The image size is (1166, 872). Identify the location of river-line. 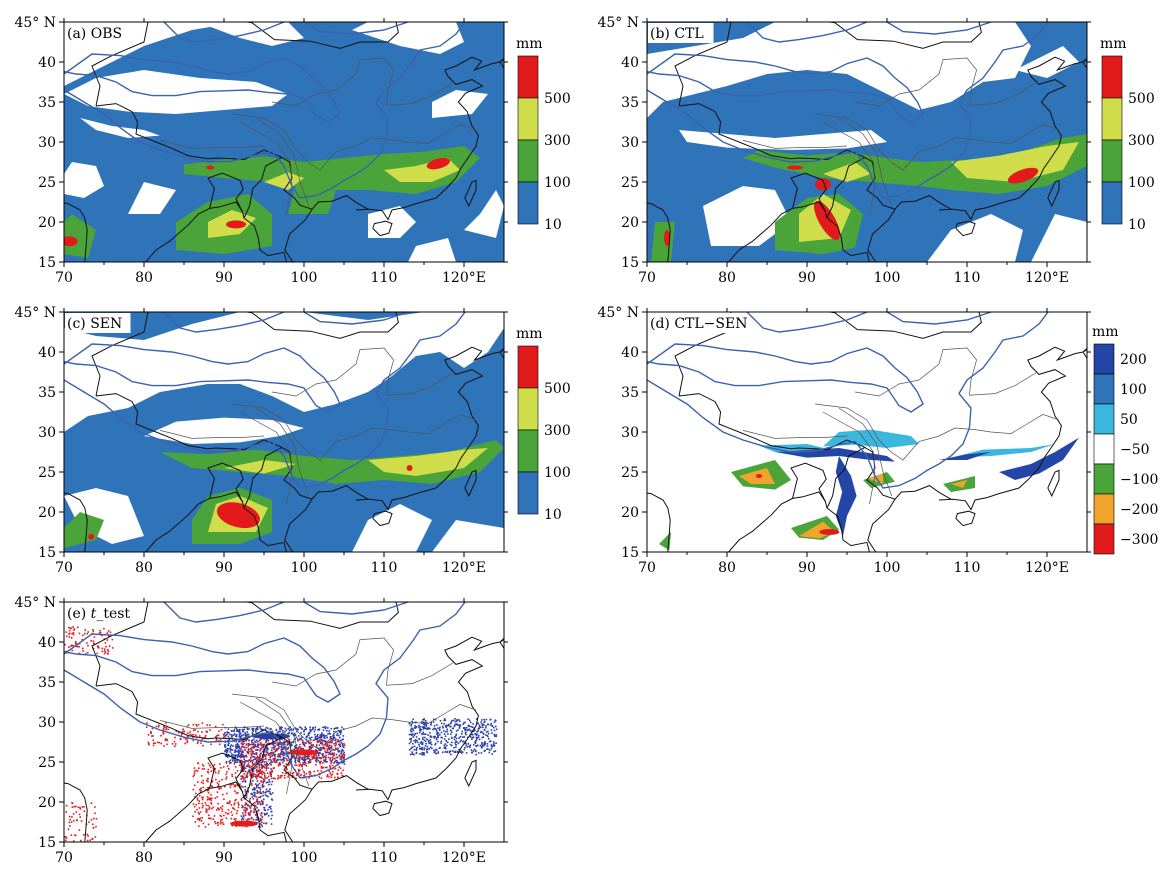
(363, 372).